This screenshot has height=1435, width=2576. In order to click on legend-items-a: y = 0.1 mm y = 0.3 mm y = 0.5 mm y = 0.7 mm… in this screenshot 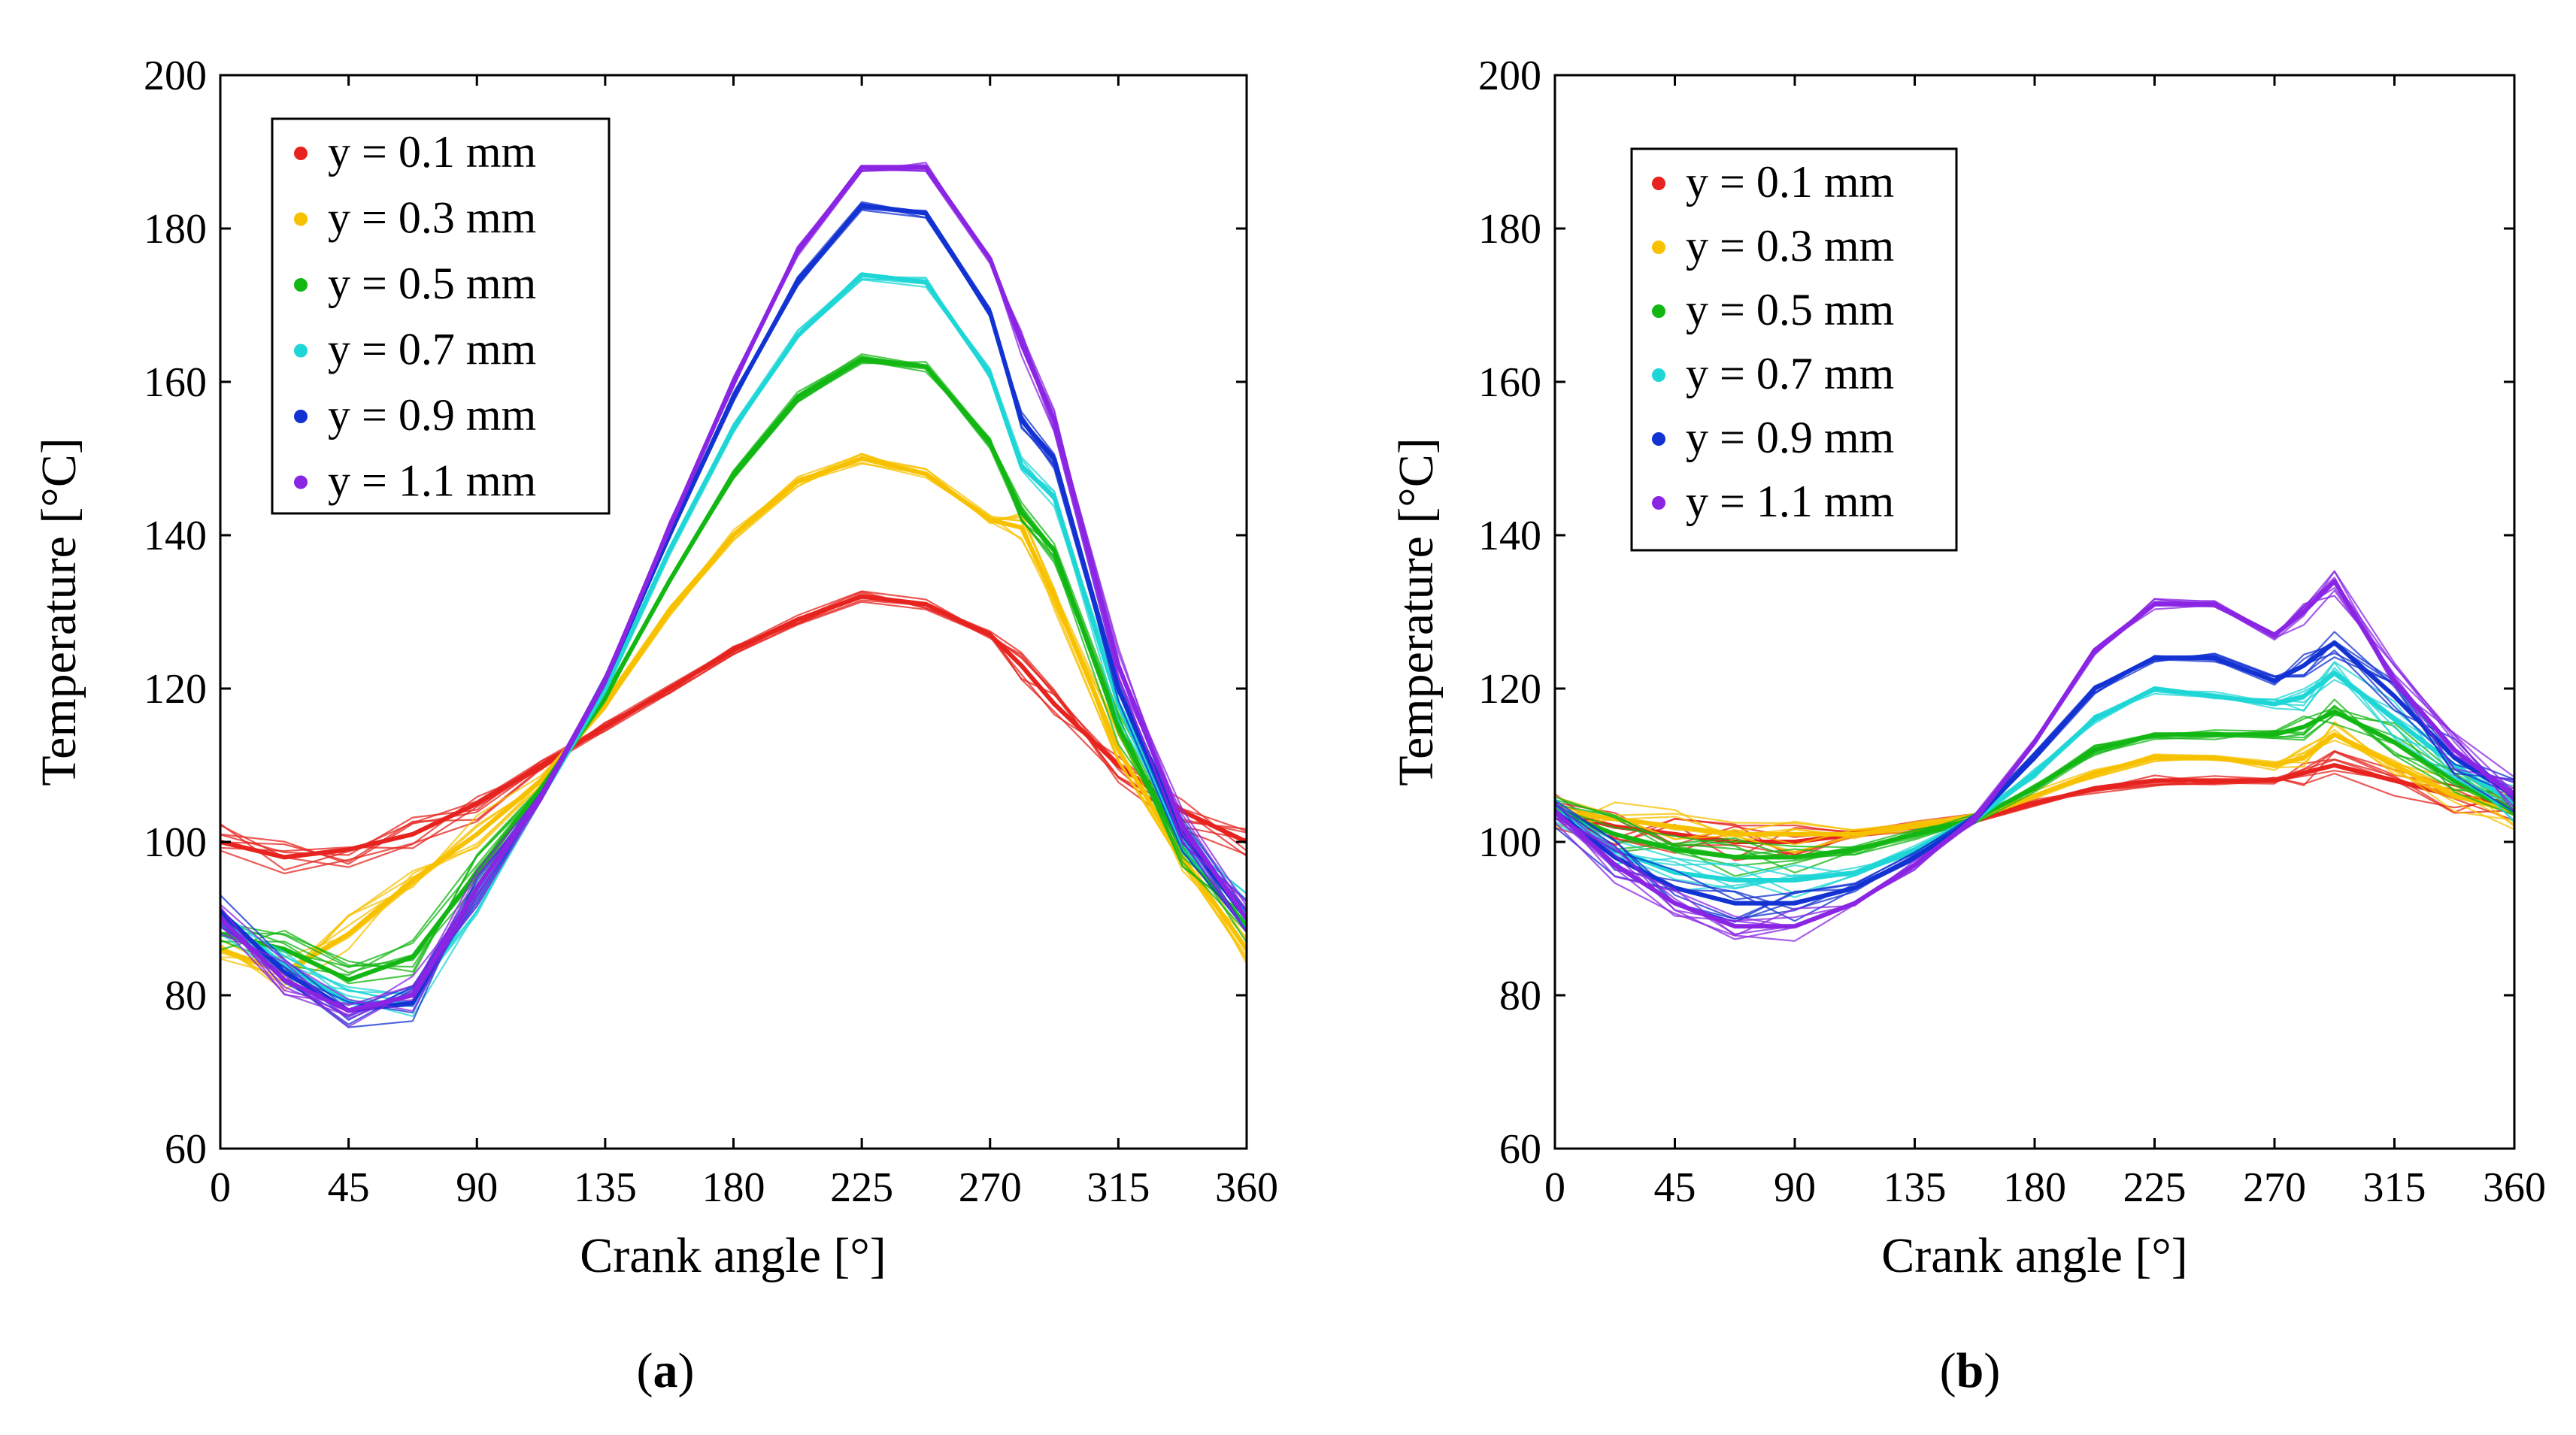, I will do `click(415, 317)`.